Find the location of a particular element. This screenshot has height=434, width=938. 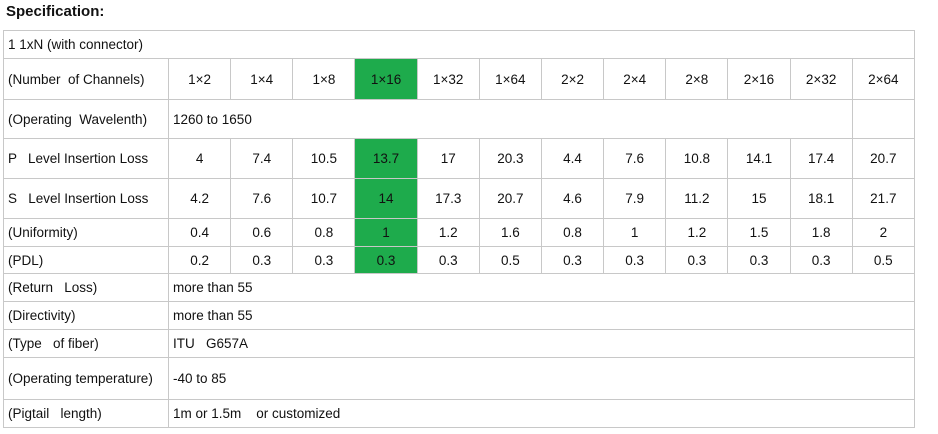

value-cell: -40 to 85 is located at coordinates (541, 378).